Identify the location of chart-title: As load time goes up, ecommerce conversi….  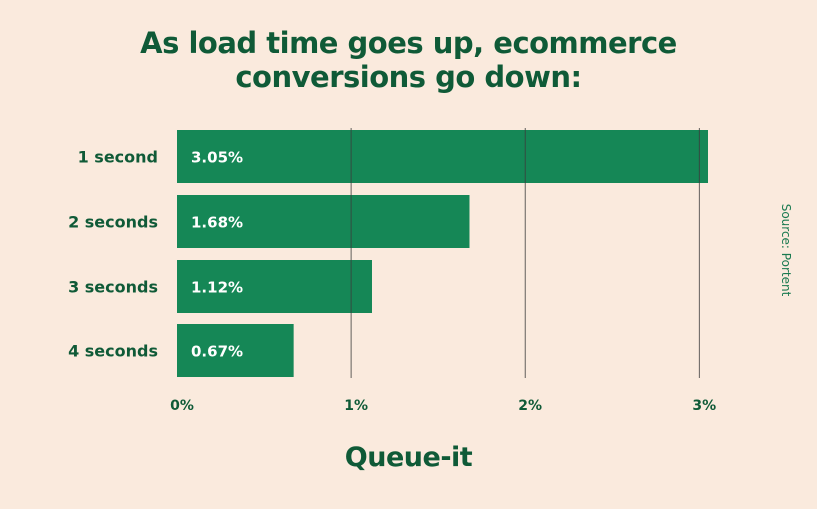
(408, 60).